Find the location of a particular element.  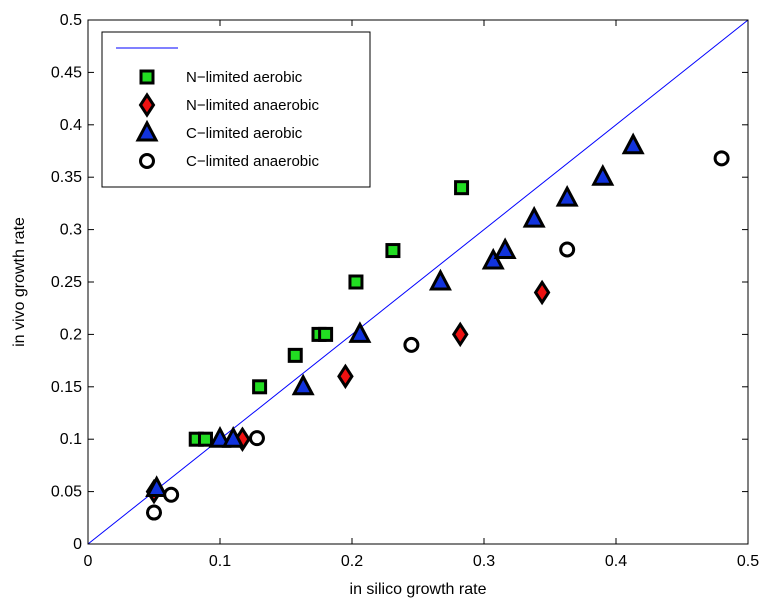

y-tick-label: 0 is located at coordinates (77, 544).